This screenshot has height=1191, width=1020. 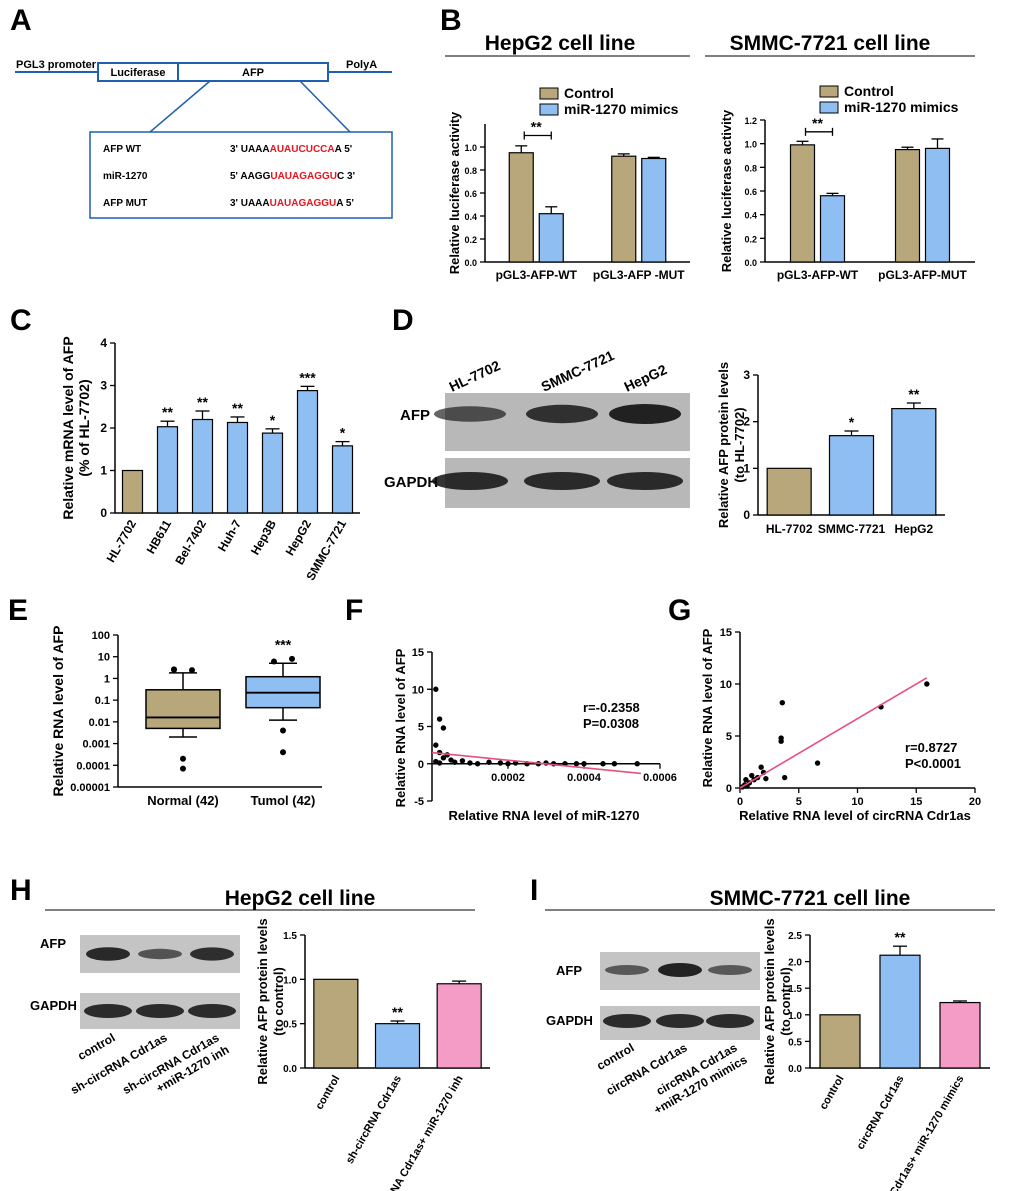 What do you see at coordinates (916, 1132) in the screenshot?
I see `x-category-label: circRNA Cdr1as+ miR-1270 mimics` at bounding box center [916, 1132].